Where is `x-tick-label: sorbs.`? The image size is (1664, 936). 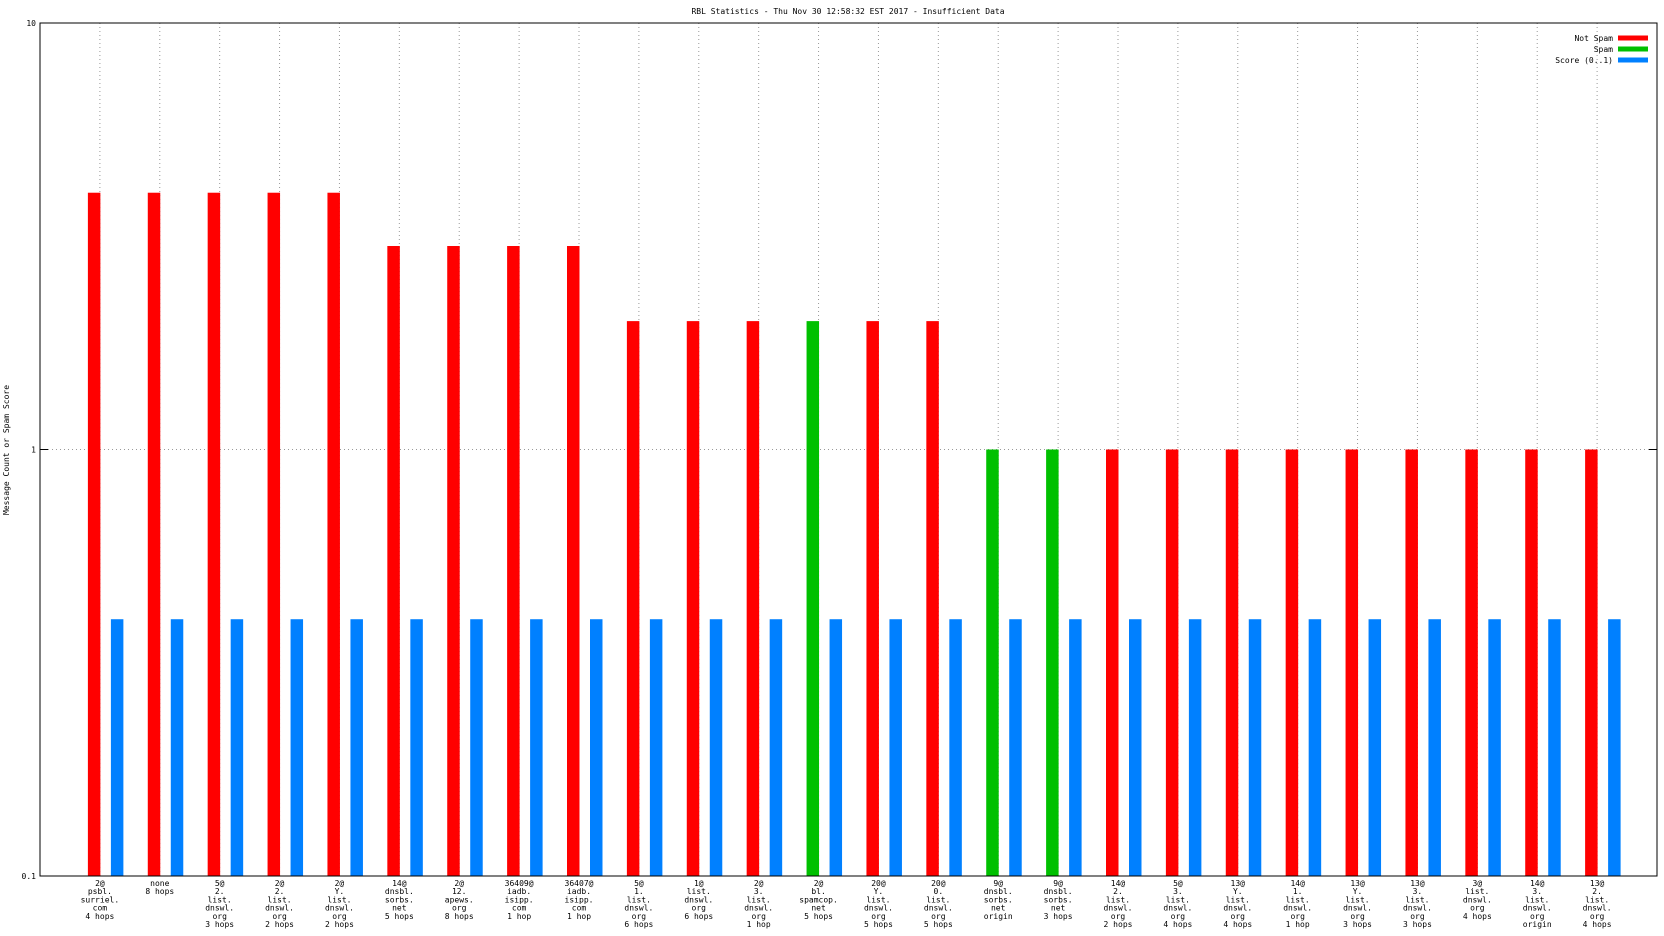
x-tick-label: sorbs. is located at coordinates (1058, 899).